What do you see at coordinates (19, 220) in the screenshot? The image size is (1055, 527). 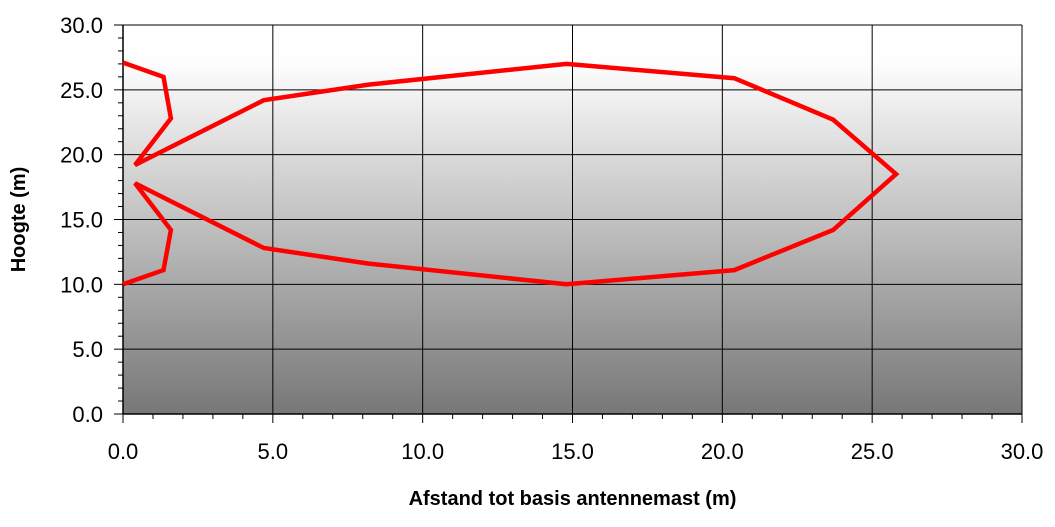 I see `y-axis-title: Hoogte (m)` at bounding box center [19, 220].